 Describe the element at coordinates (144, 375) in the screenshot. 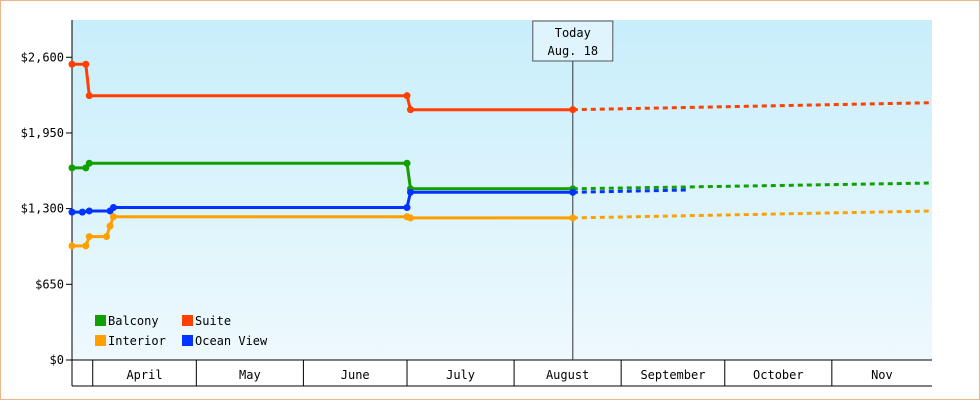

I see `month-label: April` at that location.